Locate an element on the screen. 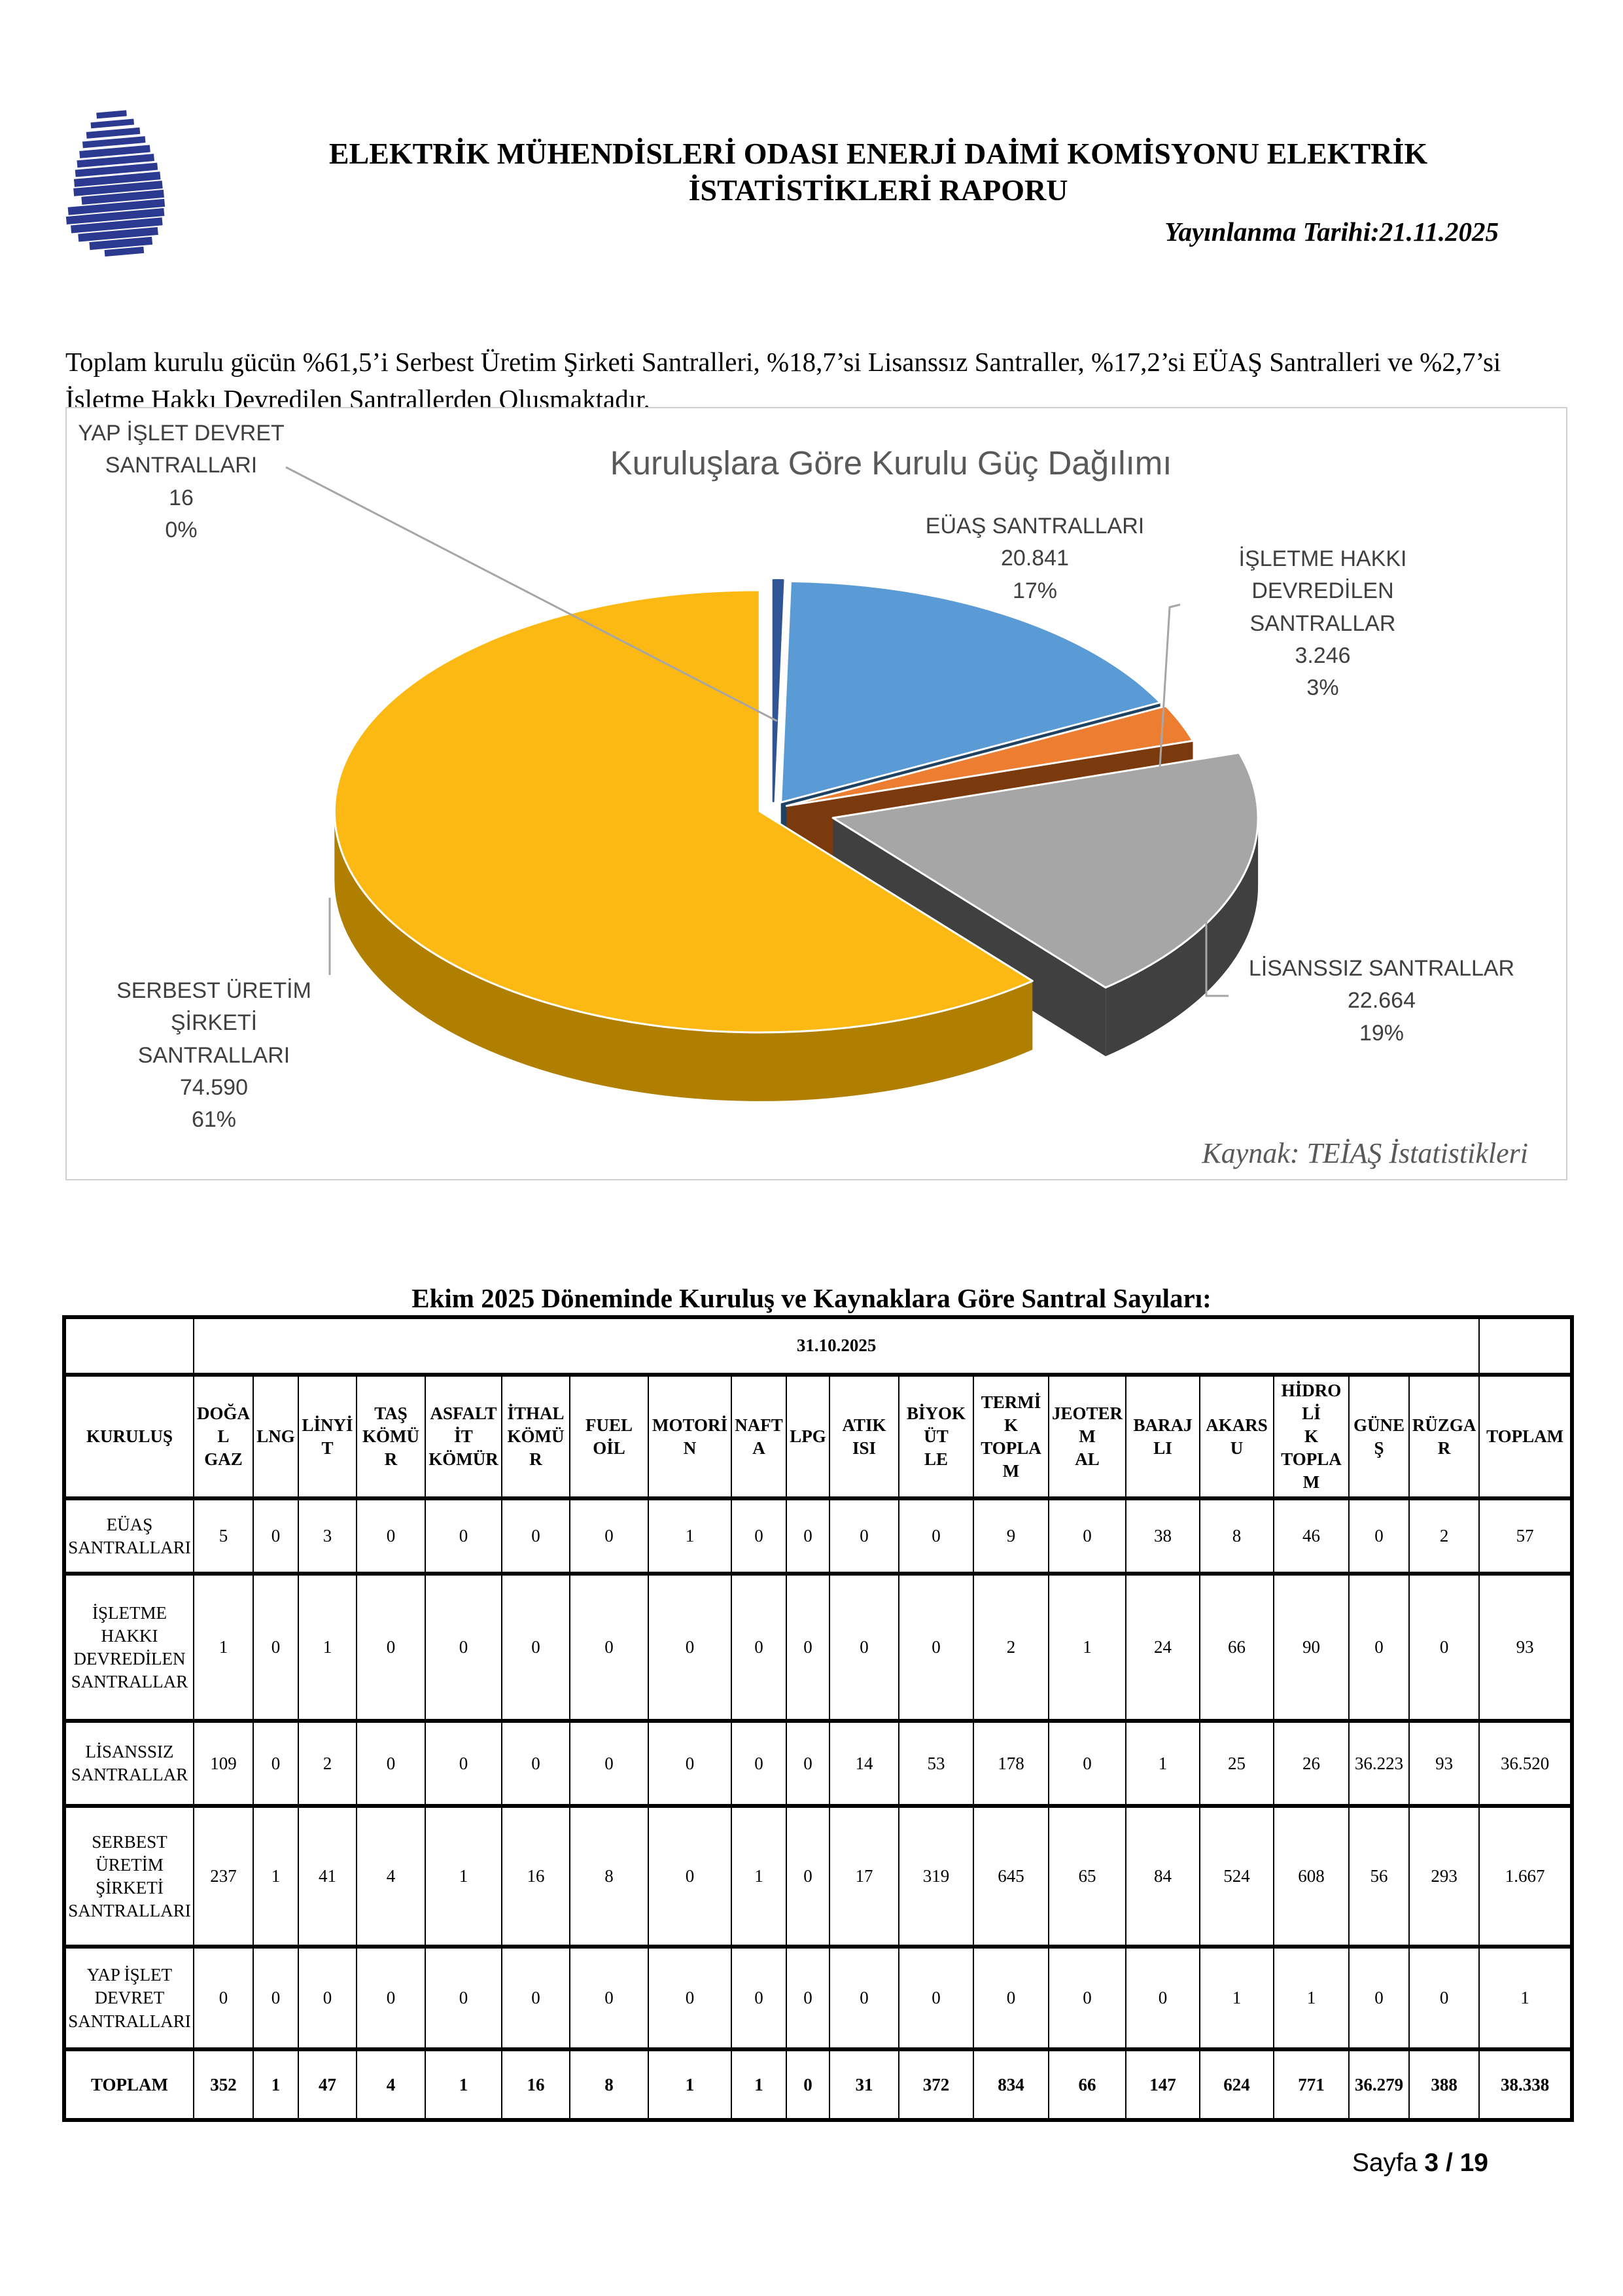 The width and height of the screenshot is (1623, 2296). cell-2-19: 36.520 is located at coordinates (1525, 1763).